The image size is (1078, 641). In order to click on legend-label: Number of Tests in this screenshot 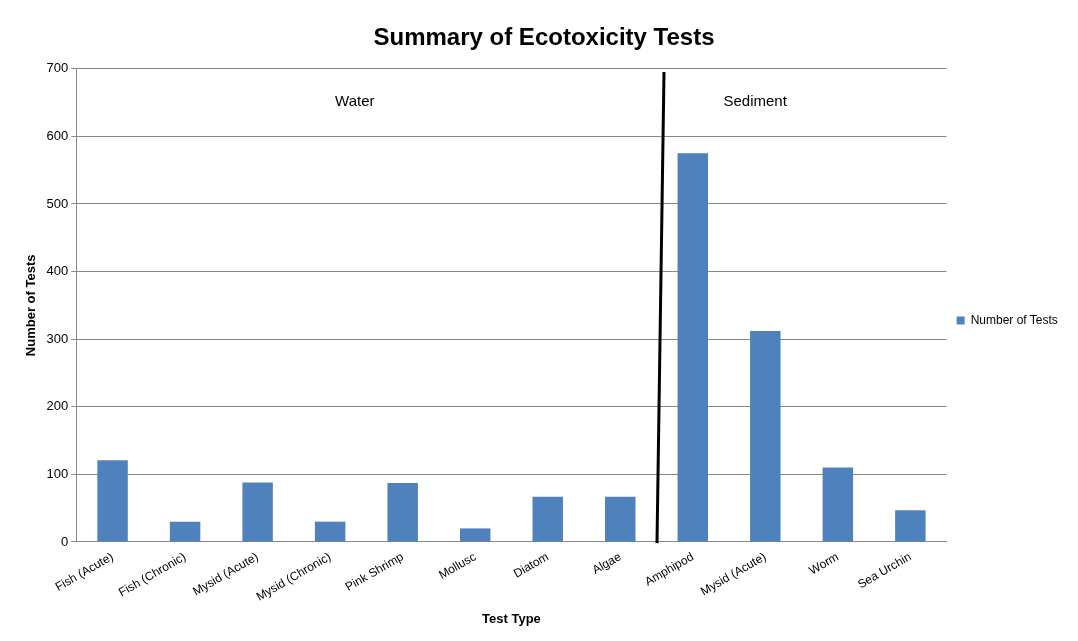, I will do `click(1014, 319)`.